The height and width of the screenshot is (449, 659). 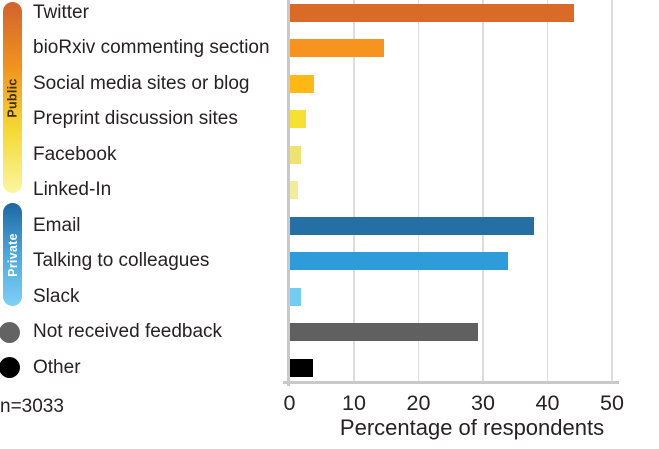 I want to click on x-tick-label-30: 30, so click(x=483, y=403).